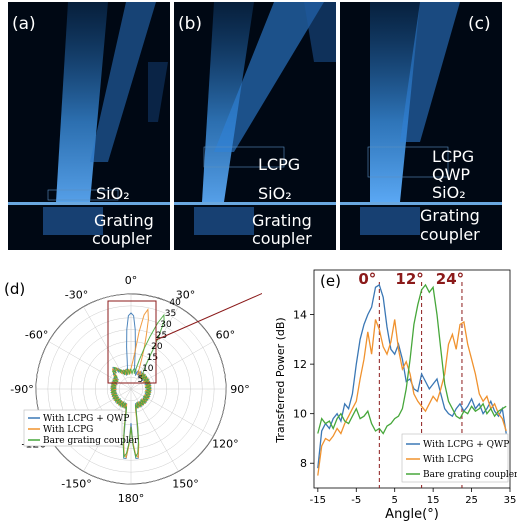  What do you see at coordinates (161, 336) in the screenshot?
I see `radial-tick-label: 25` at bounding box center [161, 336].